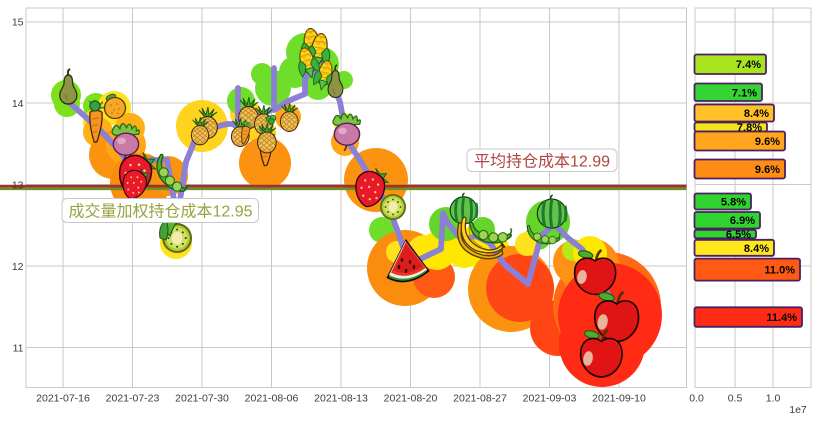 This screenshot has height=422, width=813. Describe the element at coordinates (272, 399) in the screenshot. I see `svg-text: 2021-08-06` at that location.